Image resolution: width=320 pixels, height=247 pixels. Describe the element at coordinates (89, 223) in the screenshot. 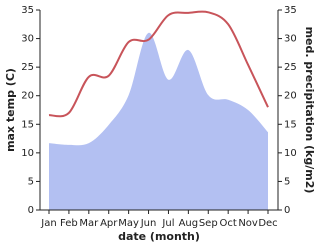

I see `x-tick-label: Mar` at that location.